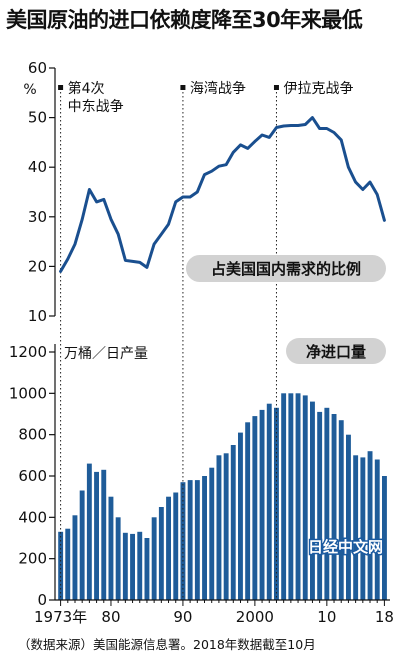 This screenshot has height=659, width=400. Describe the element at coordinates (341, 510) in the screenshot. I see `bar-2012` at that location.